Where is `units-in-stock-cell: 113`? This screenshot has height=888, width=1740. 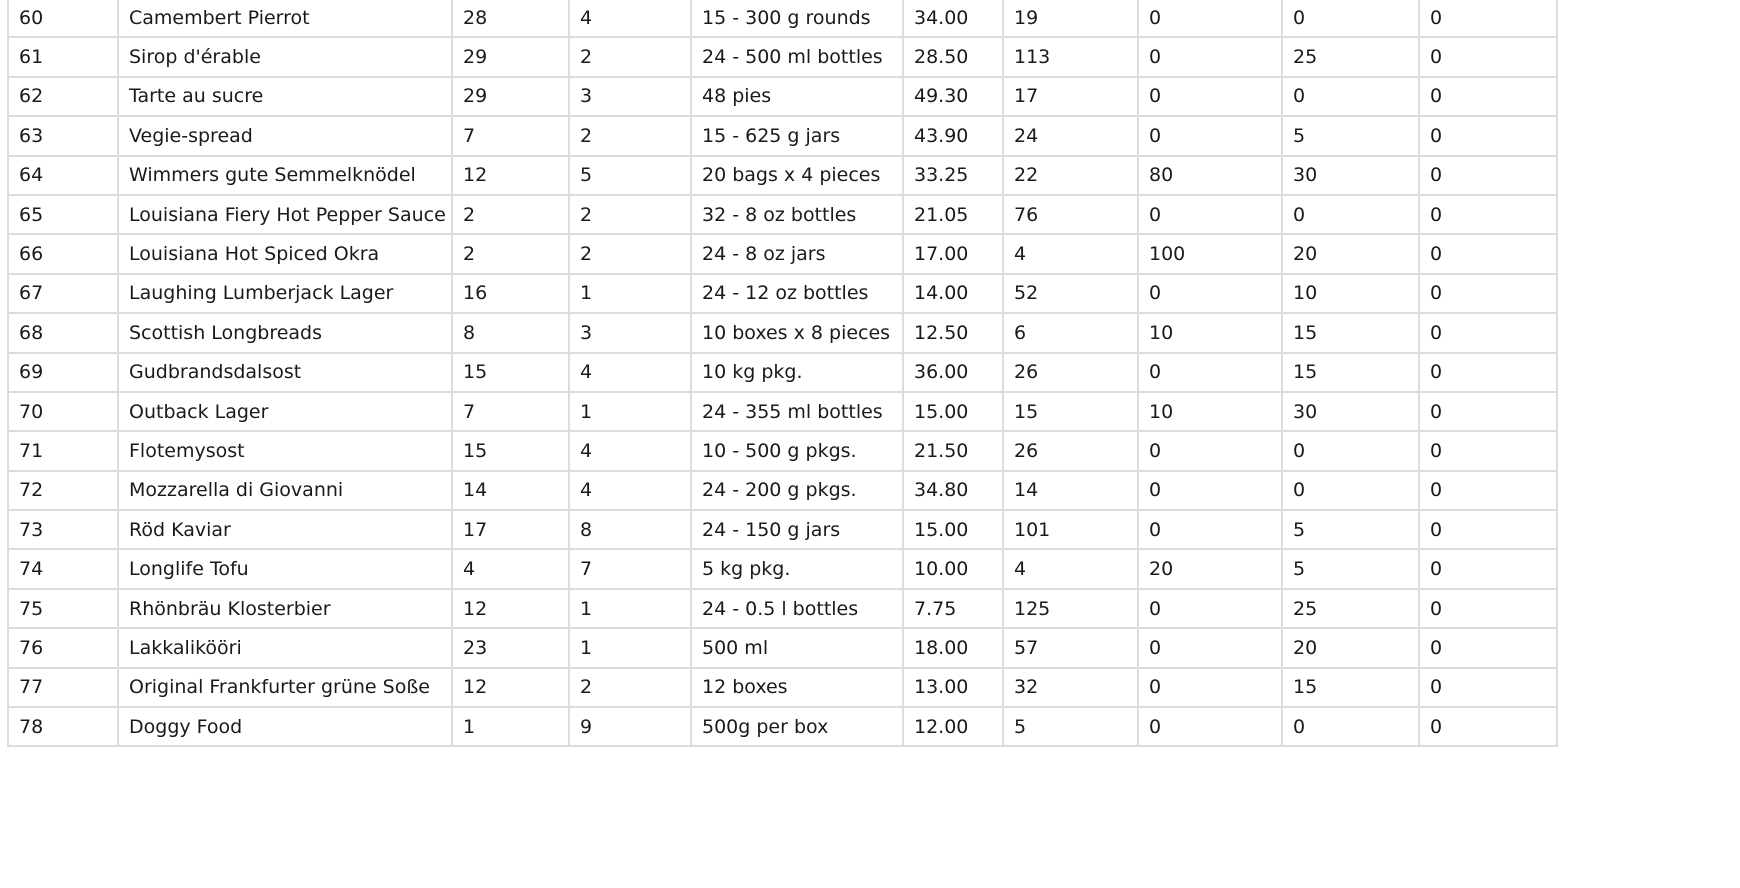 units-in-stock-cell: 113 is located at coordinates (1070, 57).